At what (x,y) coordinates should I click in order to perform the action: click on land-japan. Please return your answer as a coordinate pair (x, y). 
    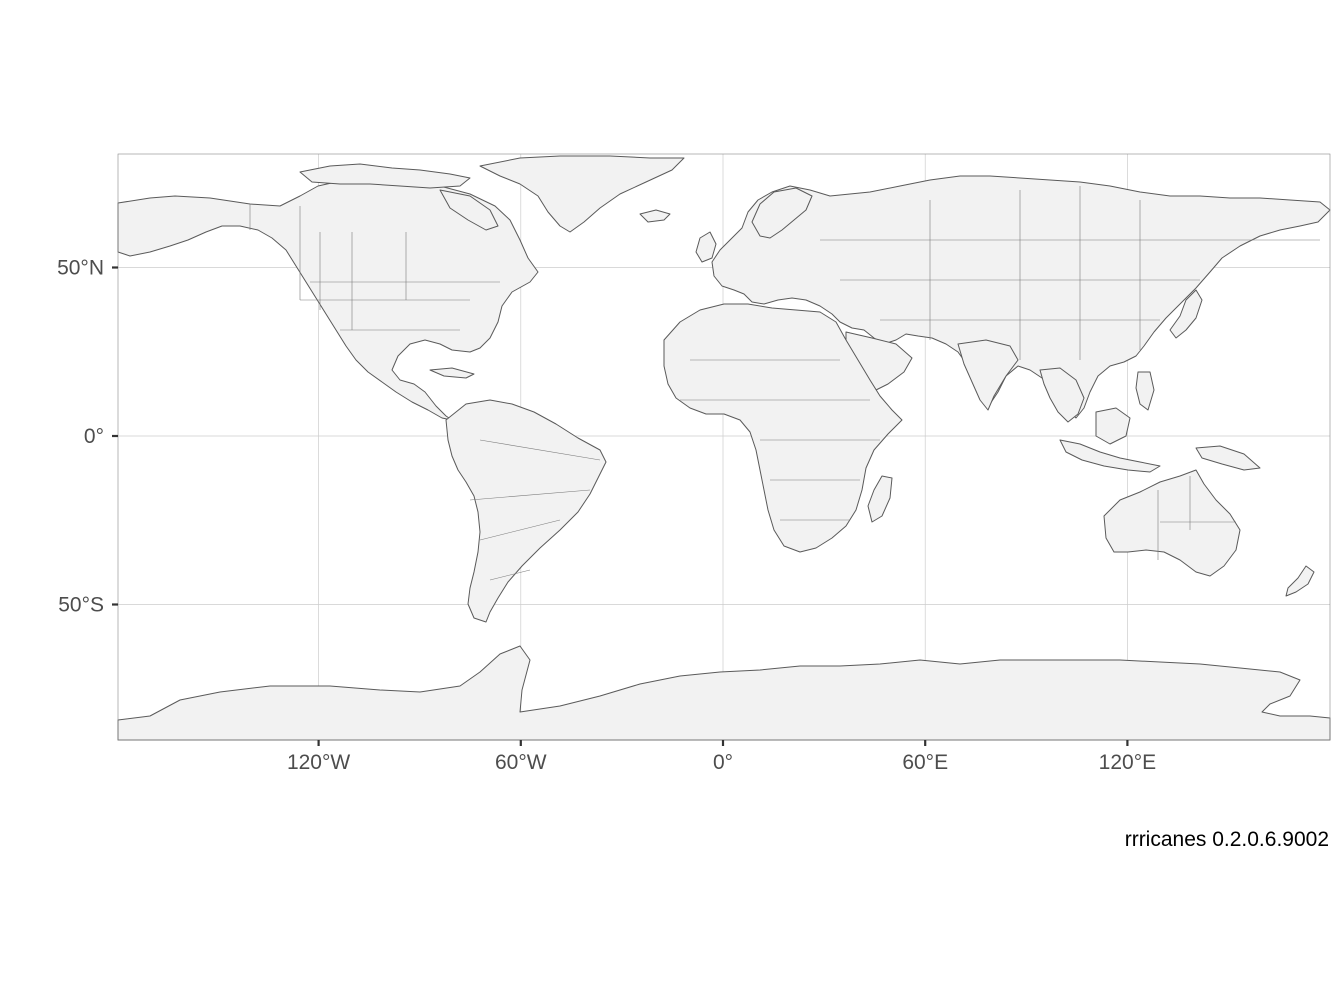
    Looking at the image, I should click on (1186, 314).